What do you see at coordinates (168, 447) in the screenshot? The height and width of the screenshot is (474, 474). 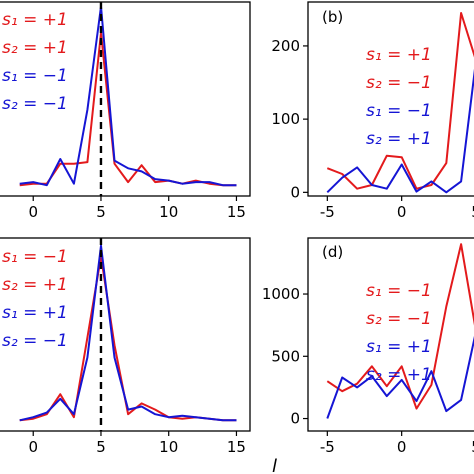 I see `x-tick-label-c-2: 10` at bounding box center [168, 447].